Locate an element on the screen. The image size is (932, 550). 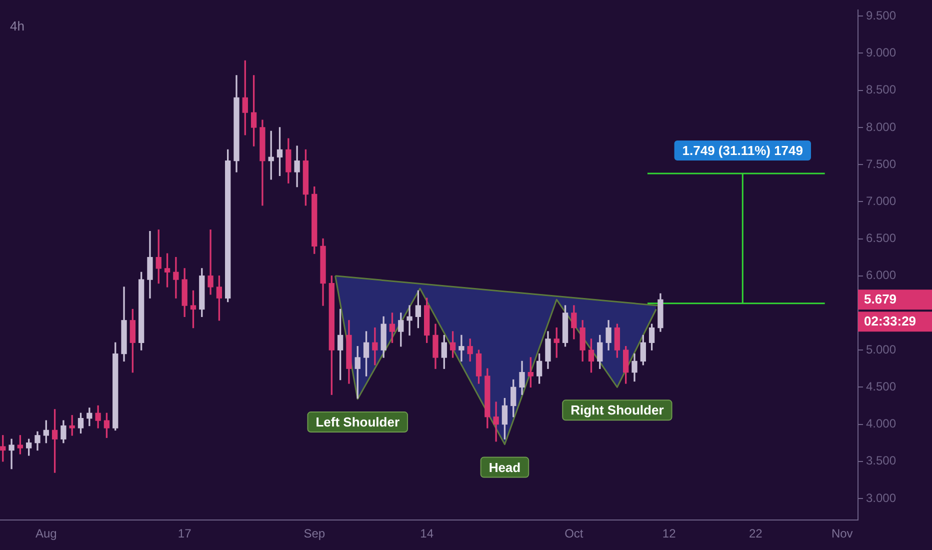
x-tick-label: Sep is located at coordinates (315, 533).